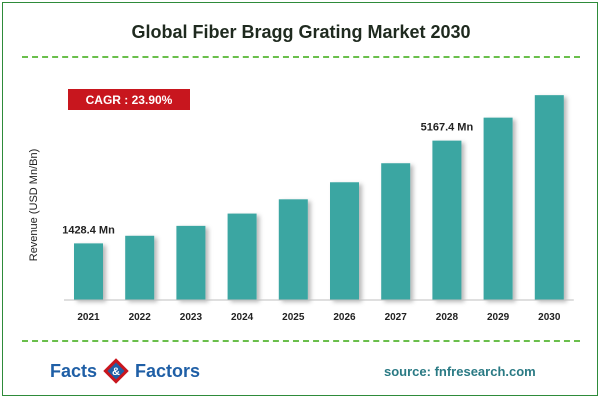 The image size is (602, 400). I want to click on x-tick-label-2030: 2030, so click(549, 317).